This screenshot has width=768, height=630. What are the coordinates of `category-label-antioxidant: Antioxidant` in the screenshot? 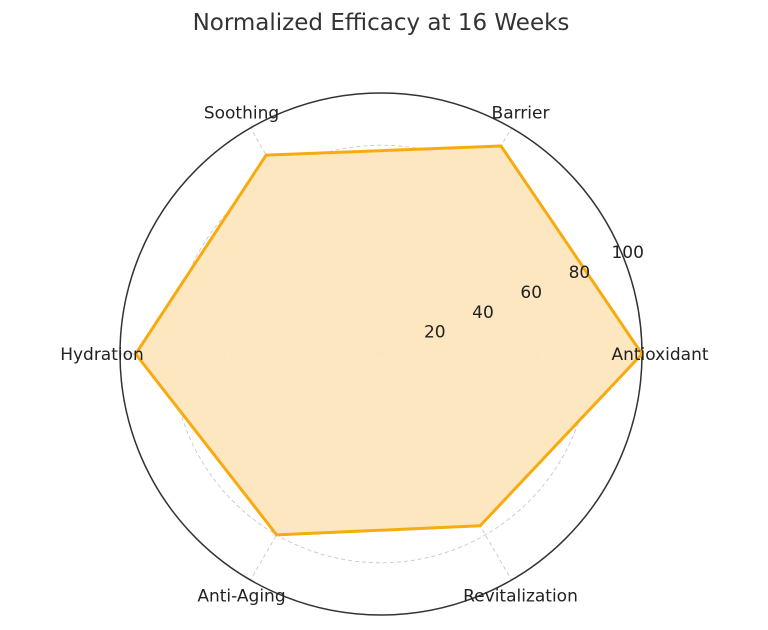 It's located at (659, 355).